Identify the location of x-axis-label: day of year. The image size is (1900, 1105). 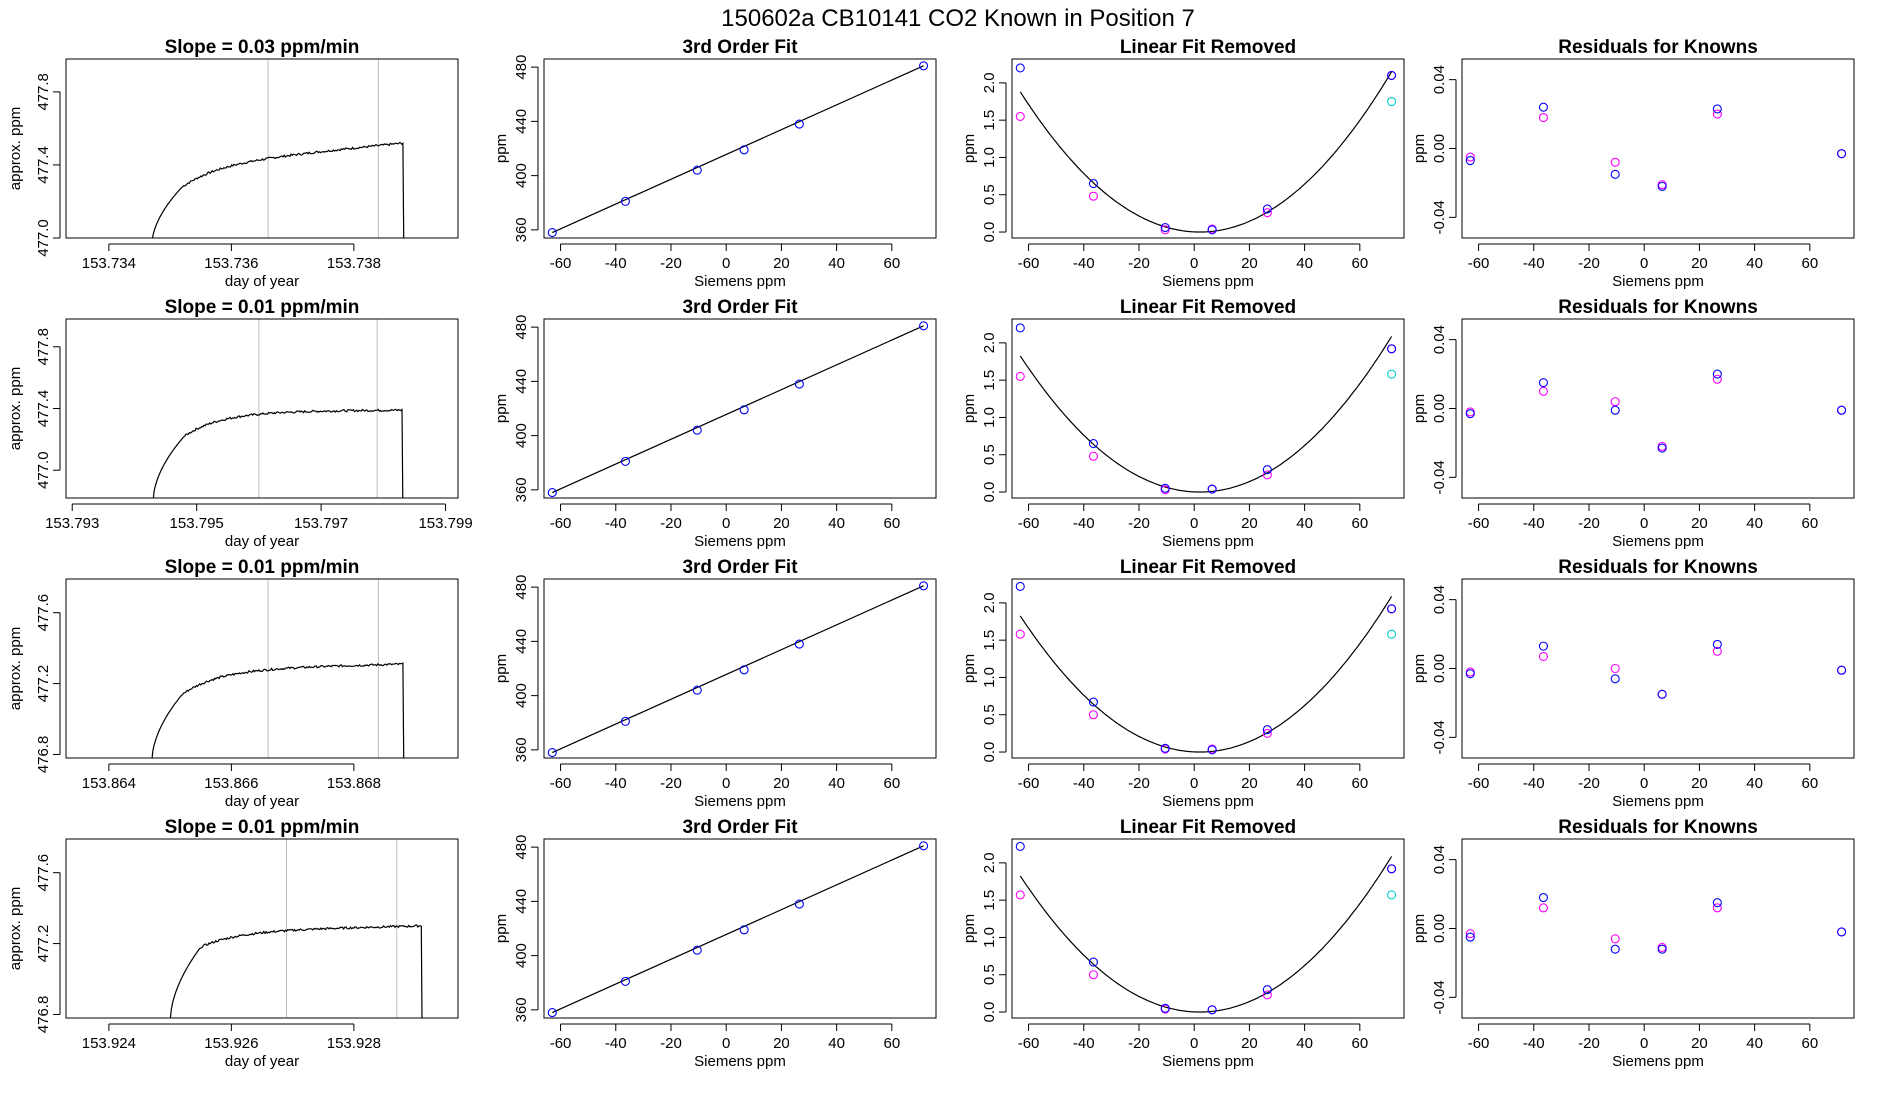
(262, 281).